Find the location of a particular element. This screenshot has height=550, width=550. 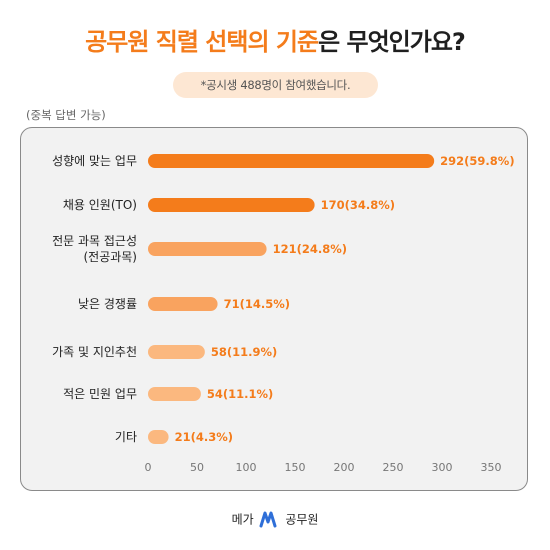

value-label: 21(4.3%) is located at coordinates (204, 437).